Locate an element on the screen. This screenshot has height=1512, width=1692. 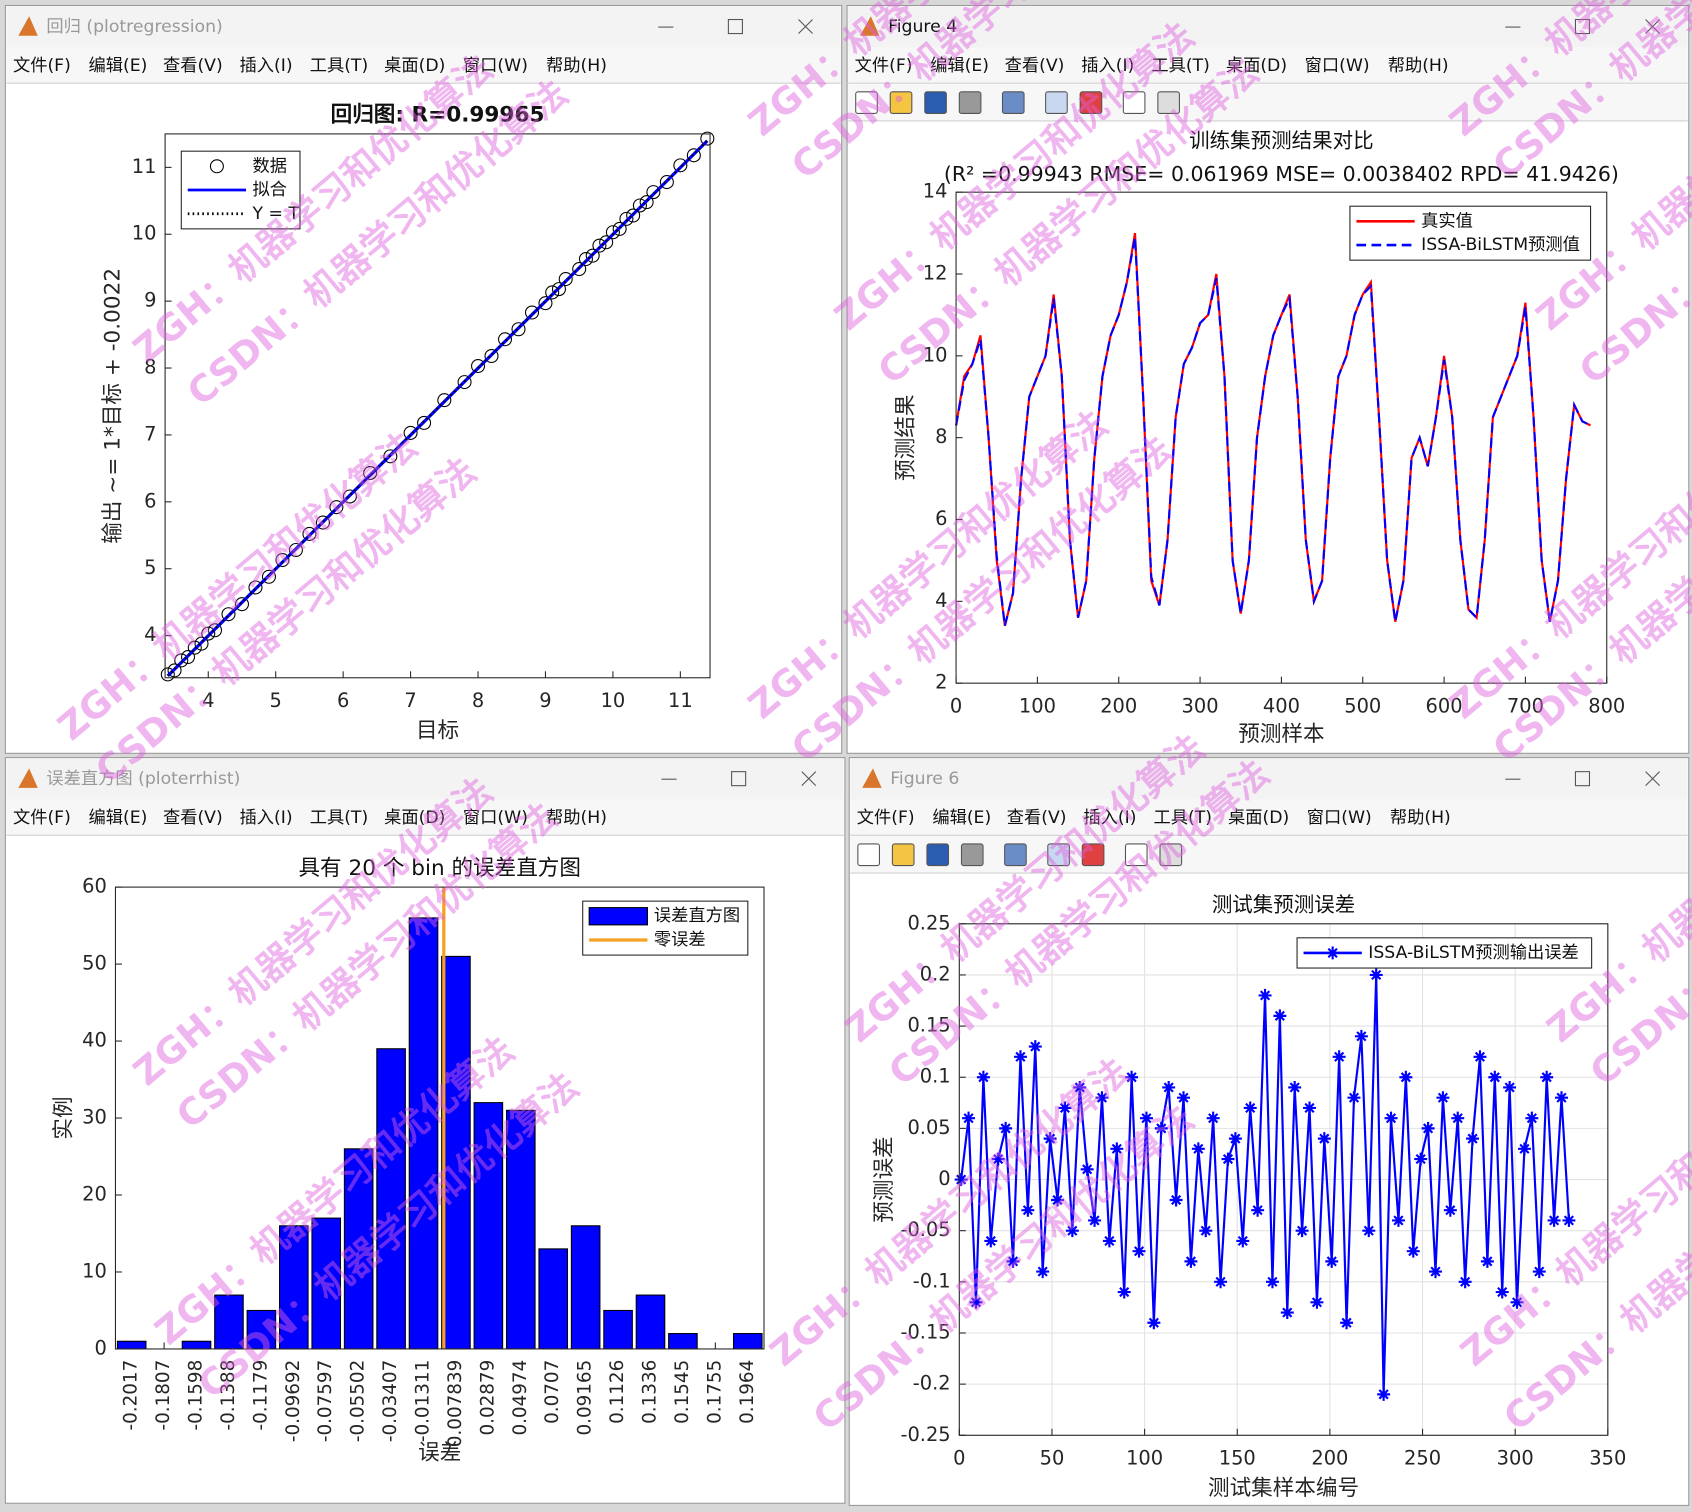
x-tick-label: 150 is located at coordinates (1237, 1458).